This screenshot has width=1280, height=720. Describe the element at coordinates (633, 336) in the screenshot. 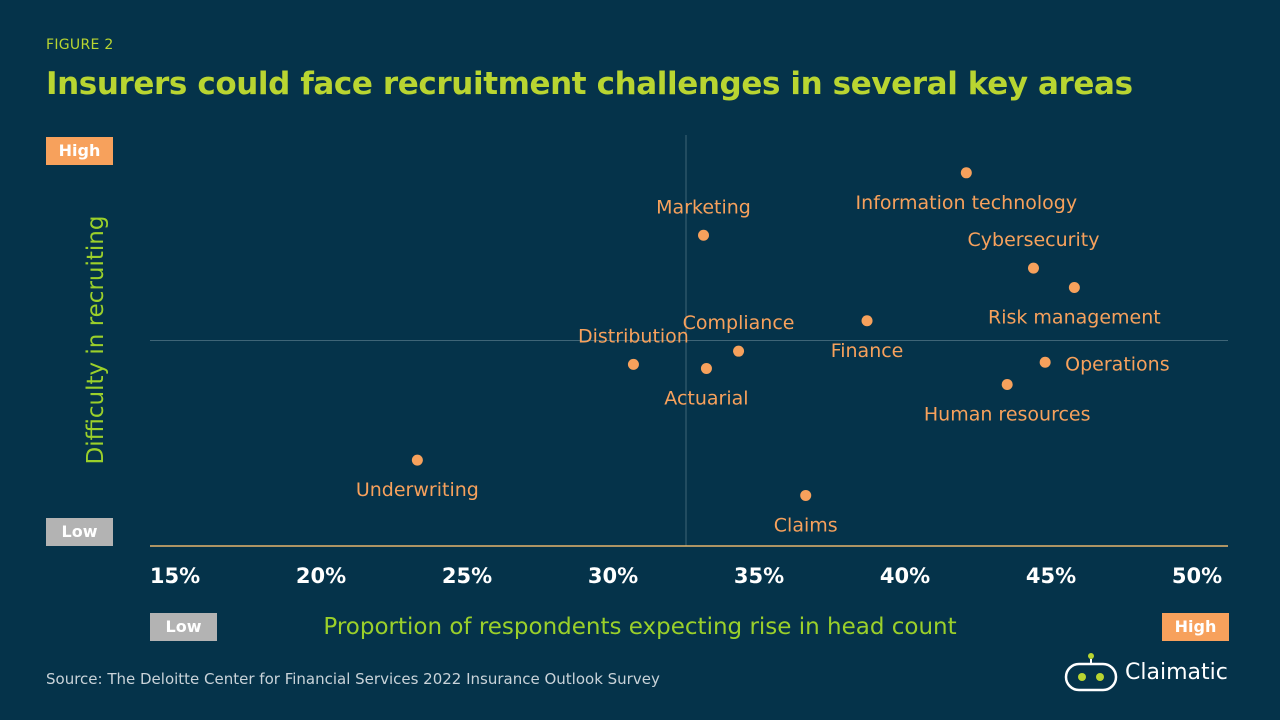

I see `data-point-label: Distribution` at that location.